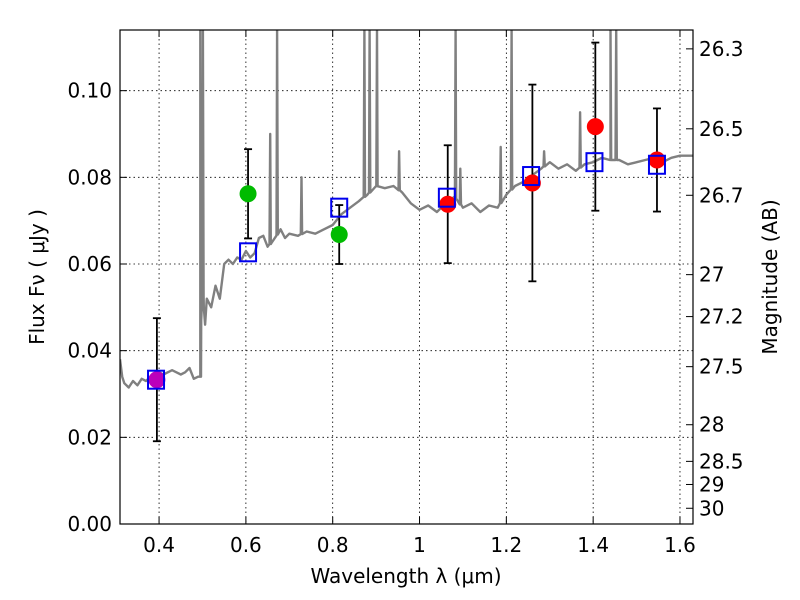 The image size is (800, 600). I want to click on y-tick-label: 0.02, so click(89, 437).